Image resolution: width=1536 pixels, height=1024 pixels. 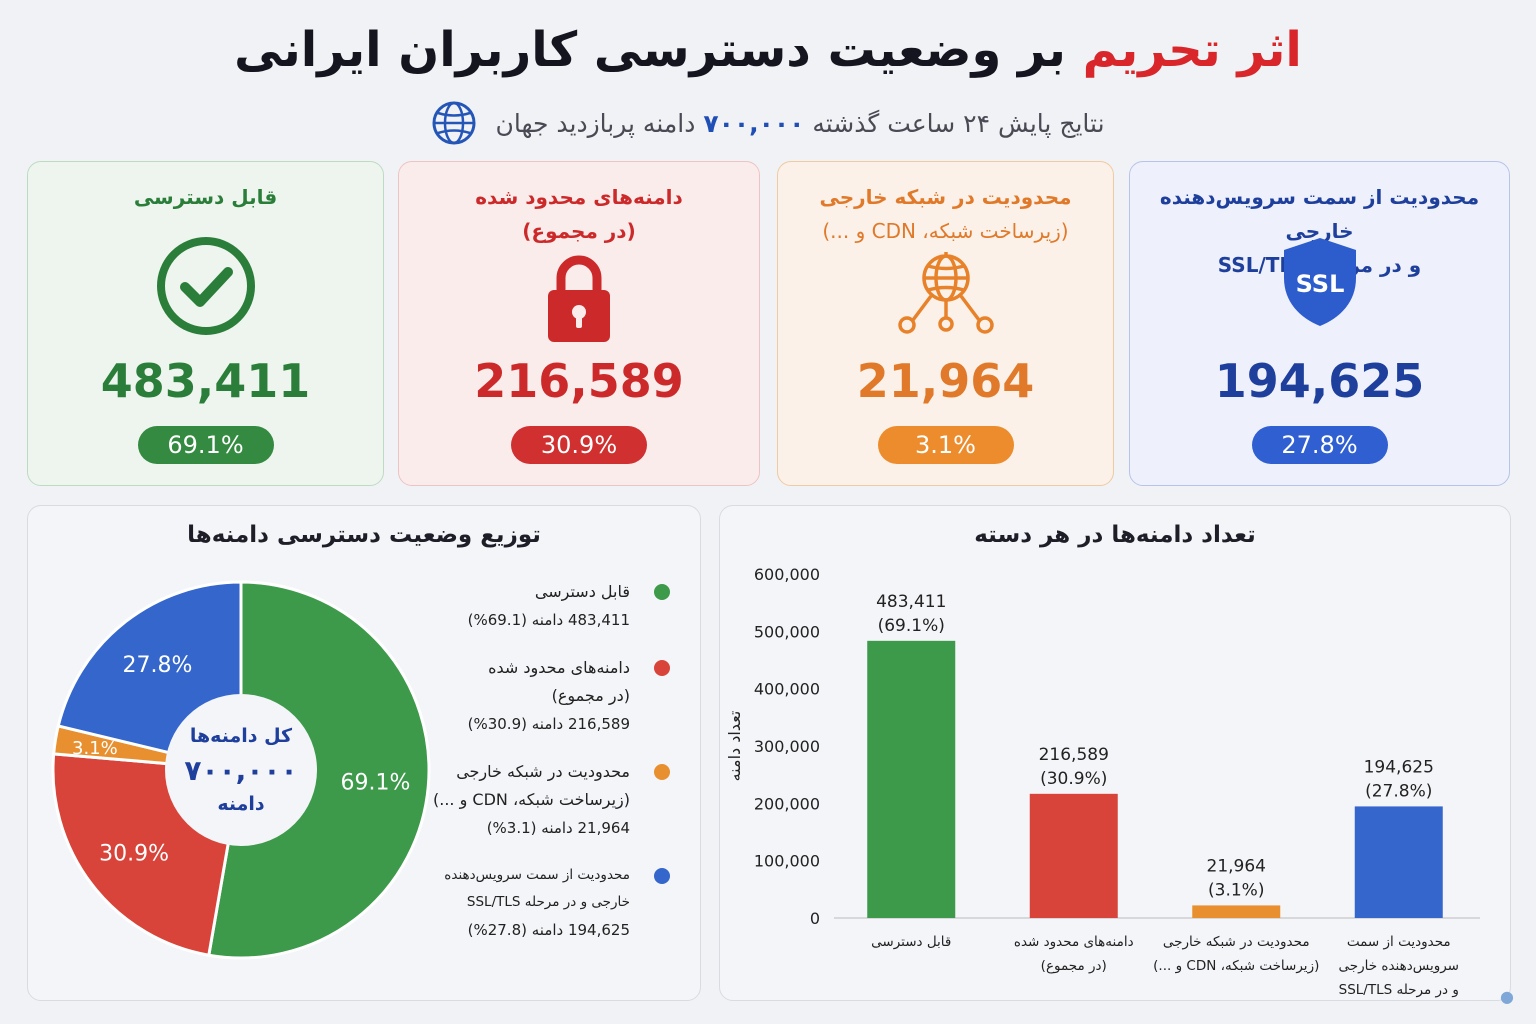 What do you see at coordinates (1074, 942) in the screenshot?
I see `x-category-label: دامنه‌های محدود شده` at bounding box center [1074, 942].